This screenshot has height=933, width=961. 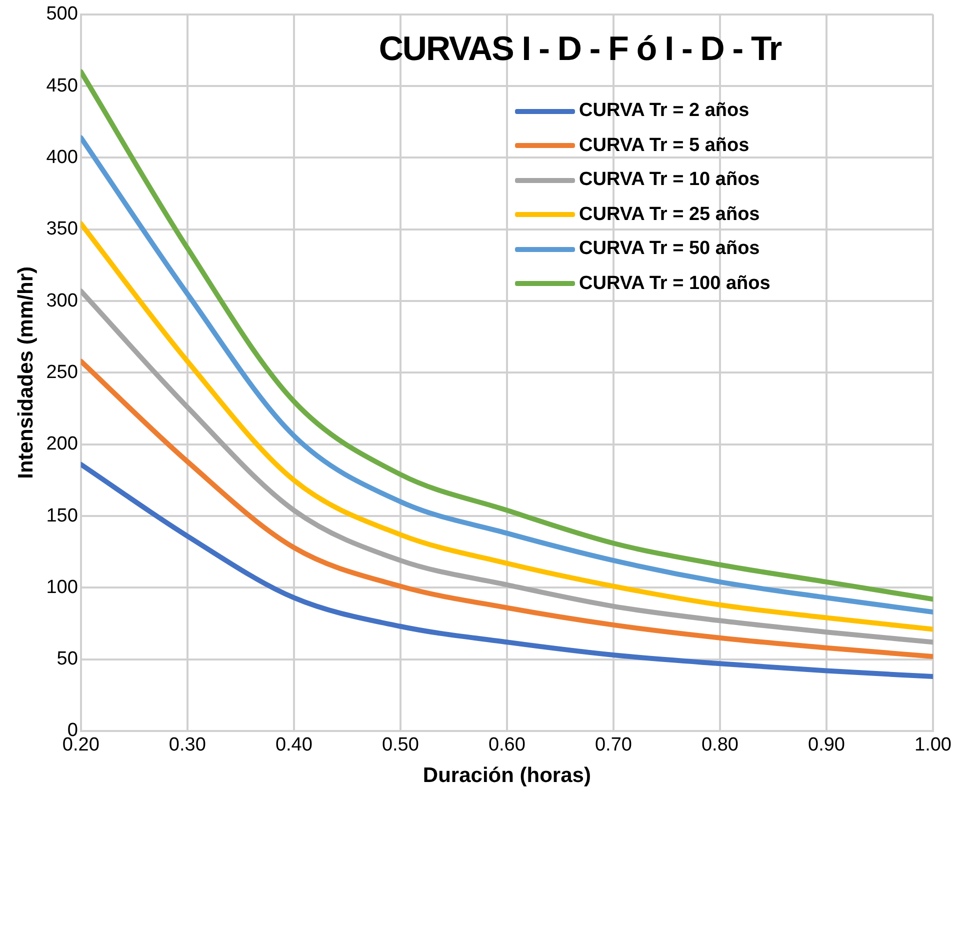 What do you see at coordinates (62, 372) in the screenshot?
I see `y-tick-label: 250` at bounding box center [62, 372].